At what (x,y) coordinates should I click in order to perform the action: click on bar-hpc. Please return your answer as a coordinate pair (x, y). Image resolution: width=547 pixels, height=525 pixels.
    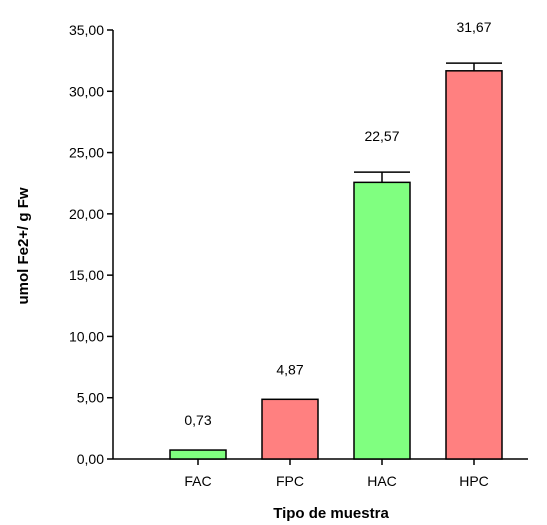
    Looking at the image, I should click on (474, 265).